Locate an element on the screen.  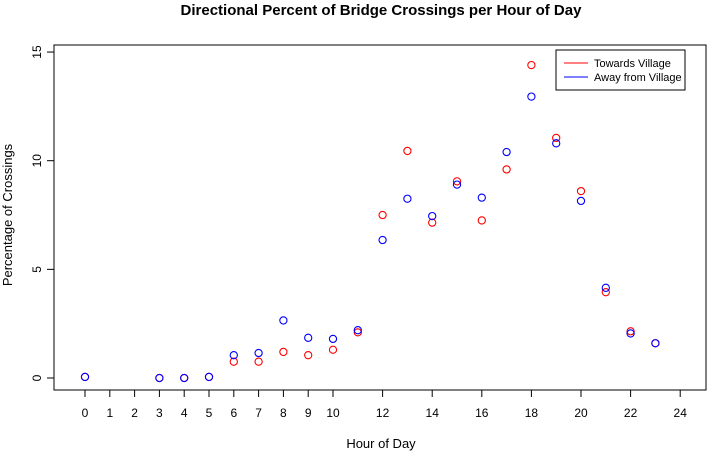
x-tick-label: 18 is located at coordinates (532, 413).